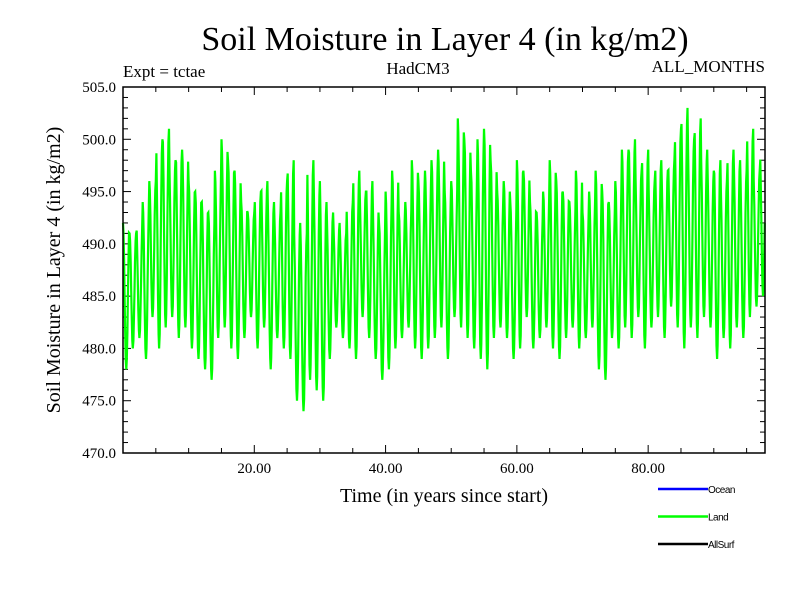 The height and width of the screenshot is (600, 800). Describe the element at coordinates (444, 39) in the screenshot. I see `chart-title: Soil Moisture in Layer 4 (in kg/m2)` at that location.